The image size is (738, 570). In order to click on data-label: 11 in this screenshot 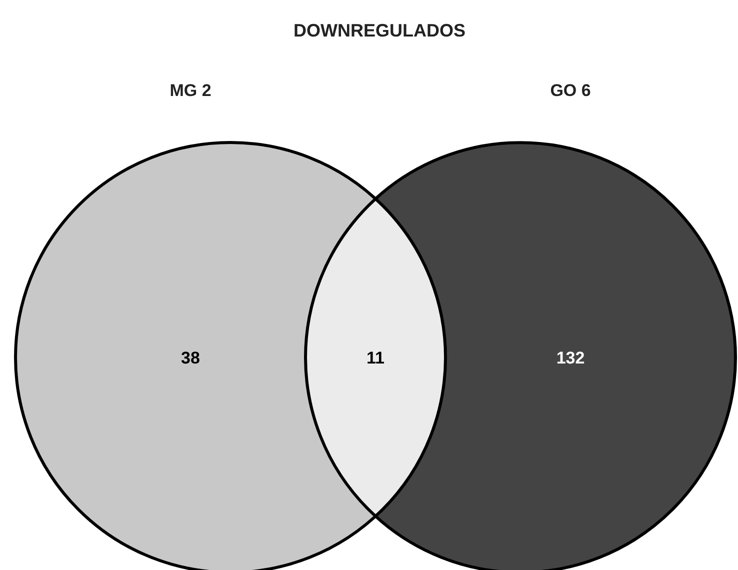, I will do `click(375, 358)`.